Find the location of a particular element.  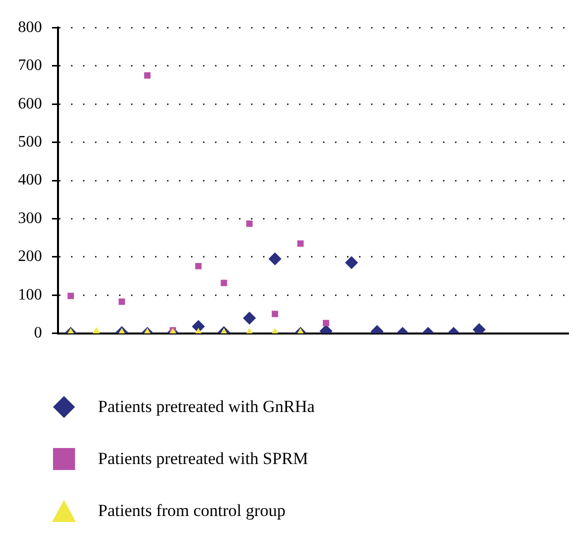

y-tick-label: 700 is located at coordinates (30, 65).